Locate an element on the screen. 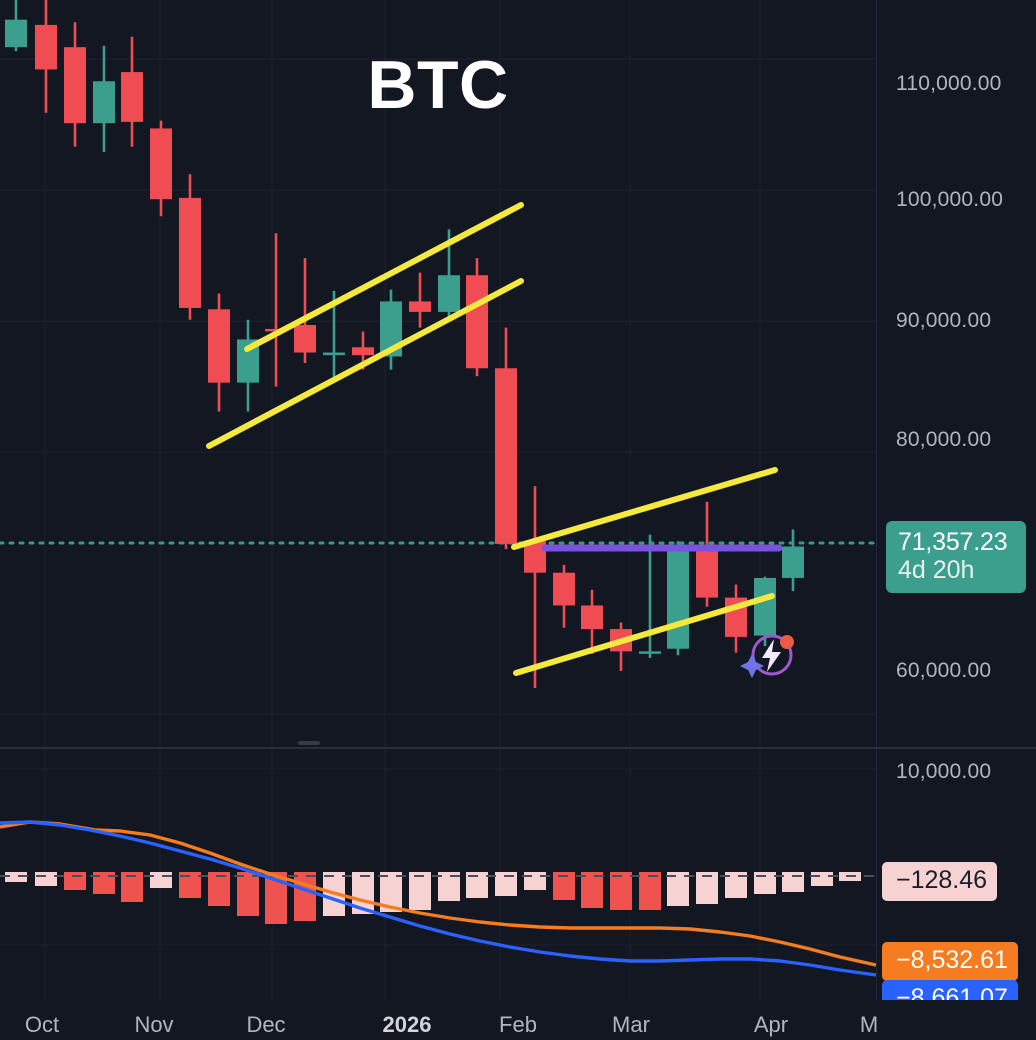  expanding-wedge-lower is located at coordinates (644, 634).